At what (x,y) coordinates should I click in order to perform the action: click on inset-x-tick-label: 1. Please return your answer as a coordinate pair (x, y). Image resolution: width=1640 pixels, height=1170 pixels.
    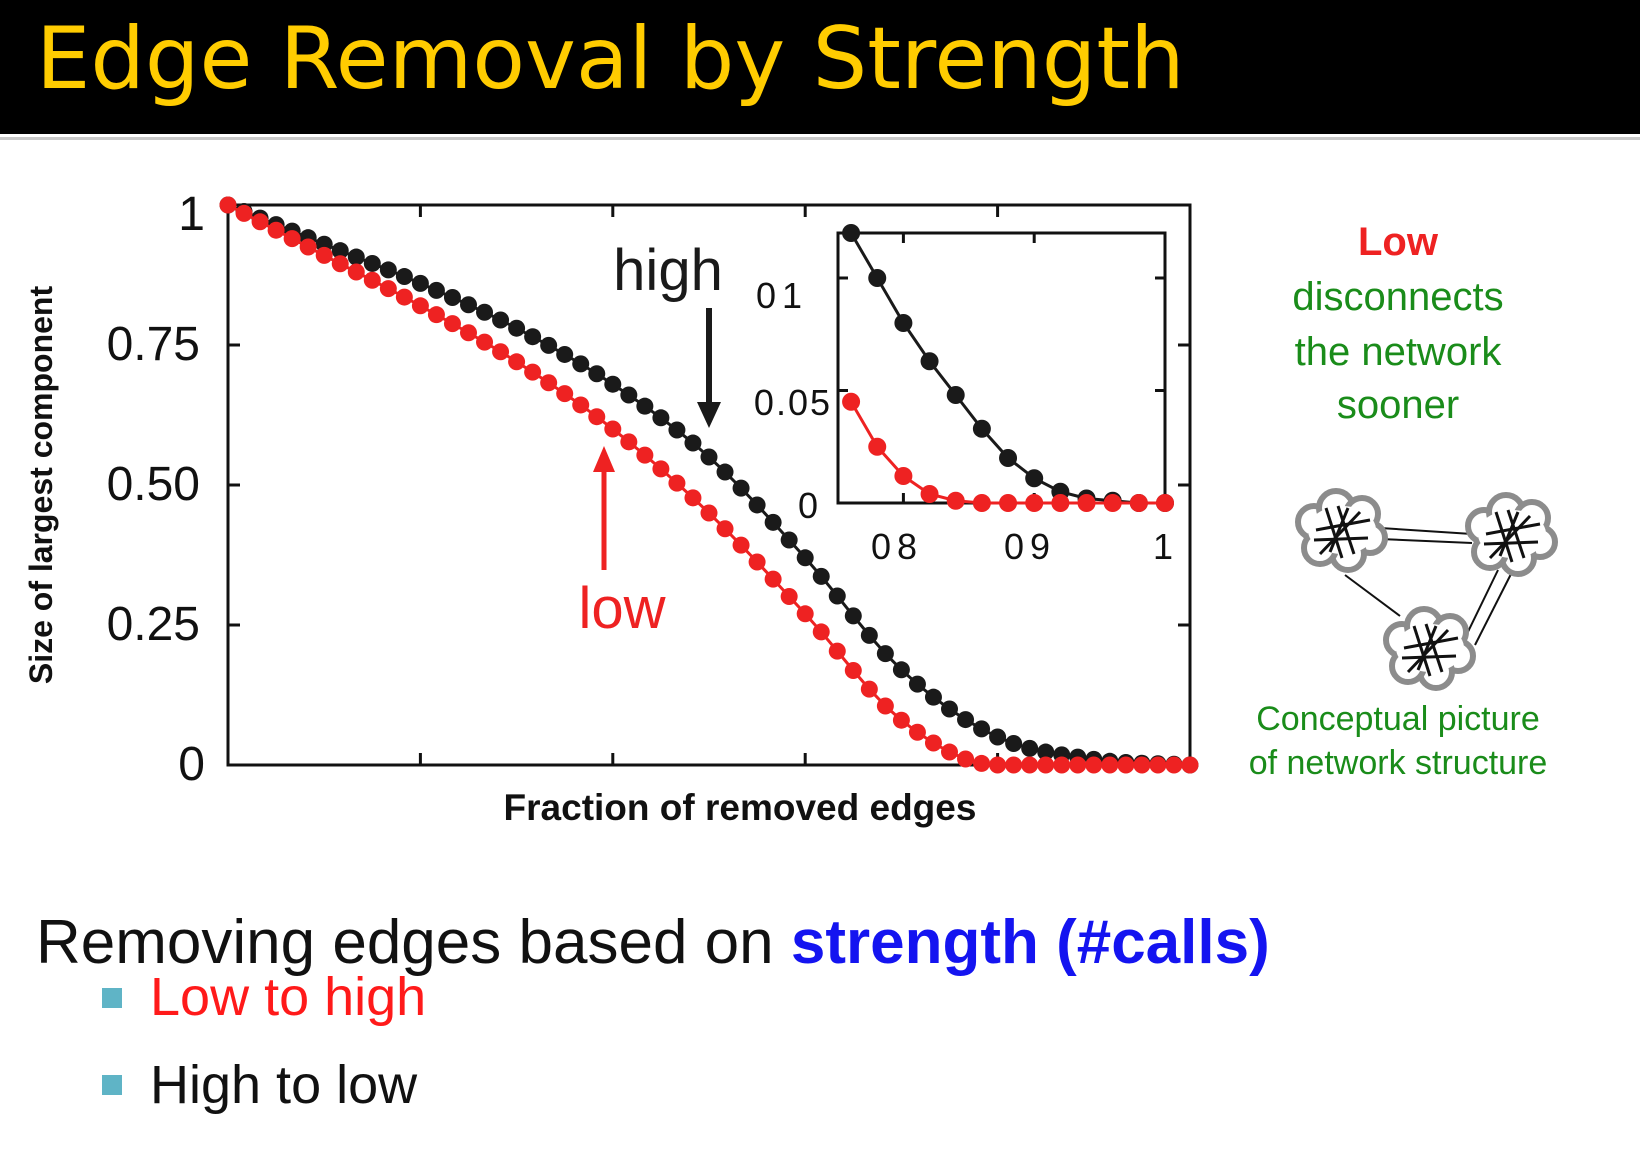
    Looking at the image, I should click on (1163, 546).